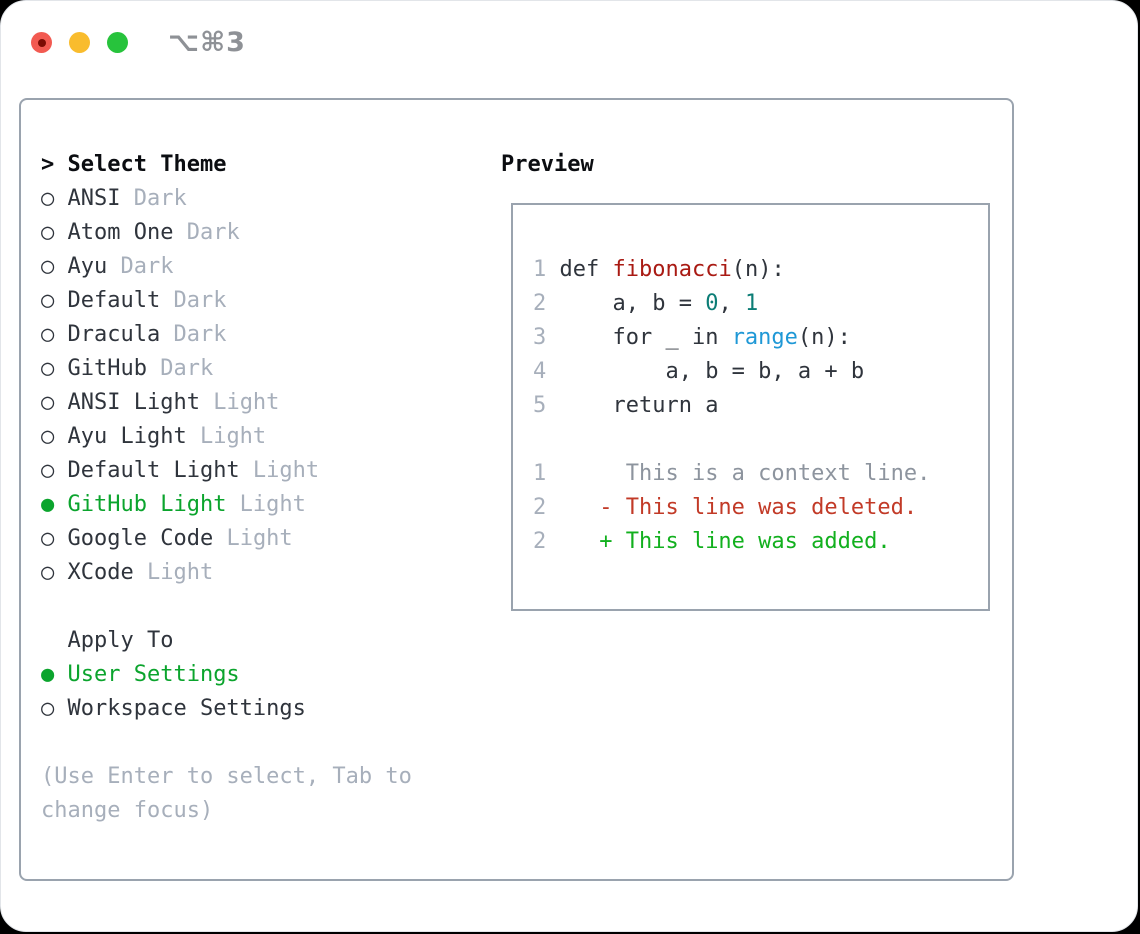 This screenshot has height=934, width=1140. I want to click on select-theme-header-label: Select Theme, so click(147, 164).